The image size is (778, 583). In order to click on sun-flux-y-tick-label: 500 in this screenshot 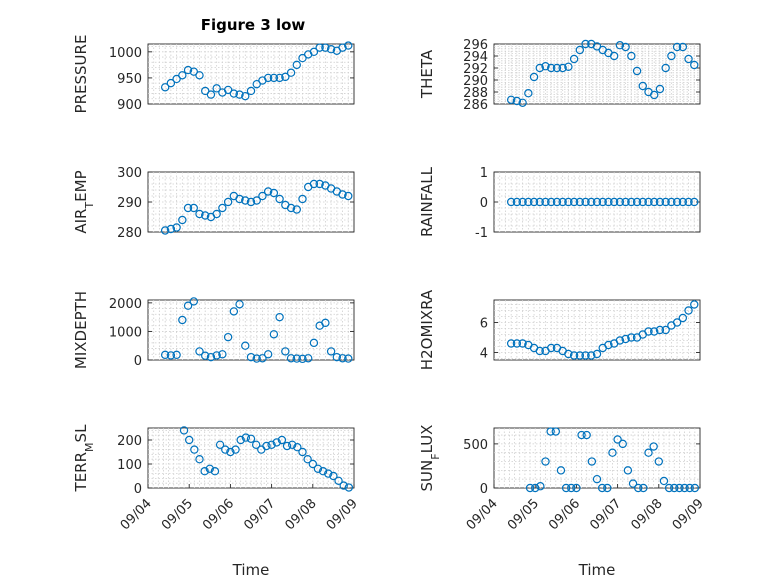, I will do `click(475, 445)`.